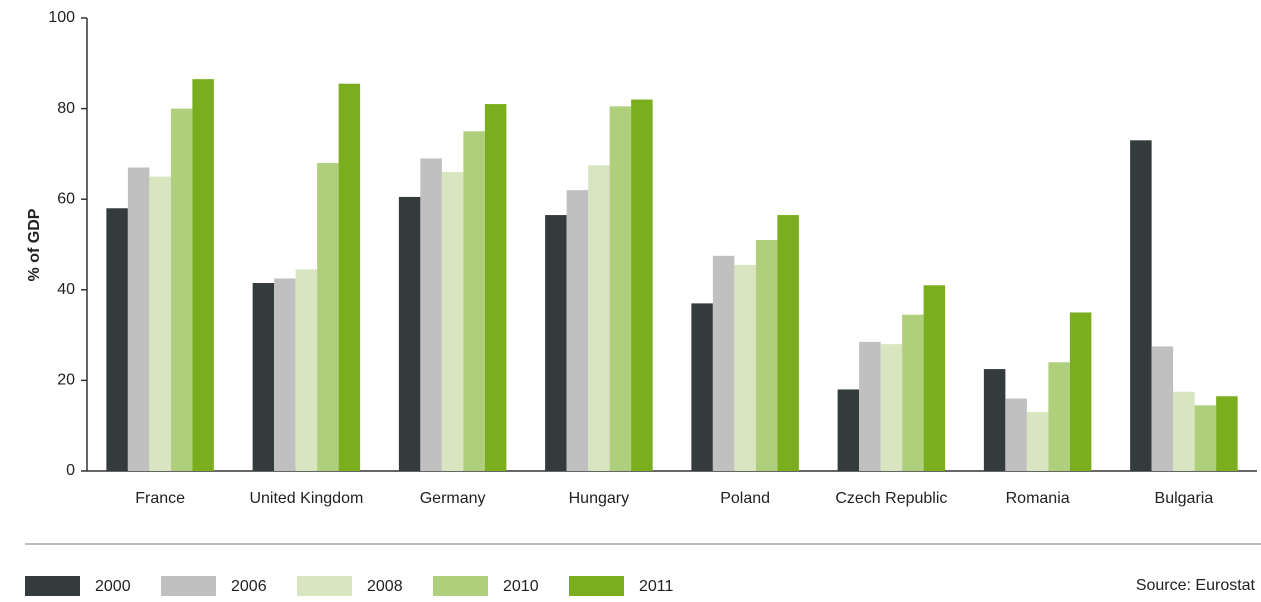 This screenshot has height=602, width=1261. I want to click on legend-label: 2010, so click(521, 586).